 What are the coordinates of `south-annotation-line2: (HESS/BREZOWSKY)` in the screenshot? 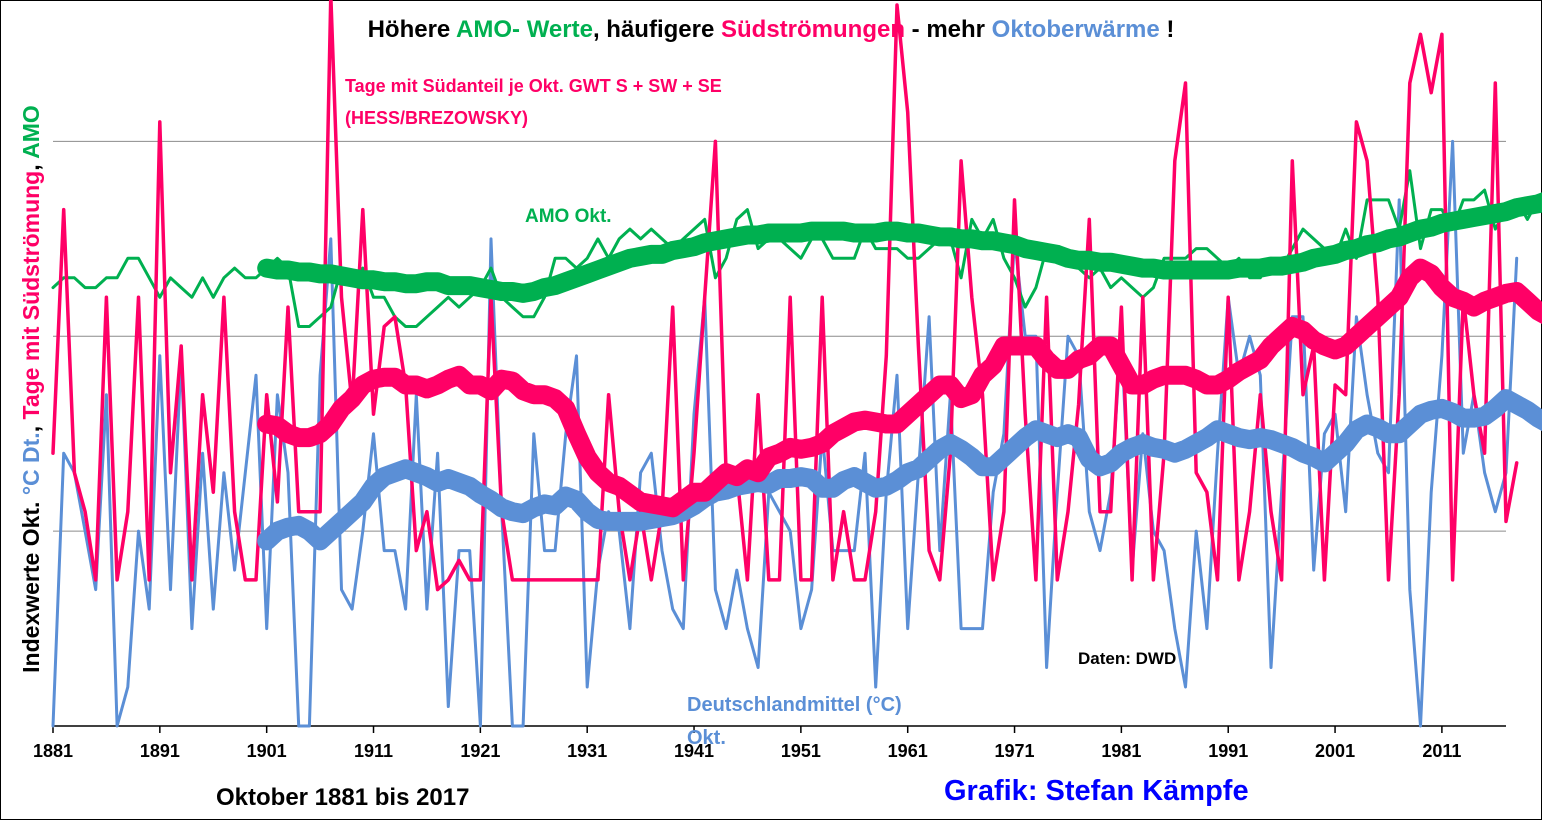 It's located at (436, 118).